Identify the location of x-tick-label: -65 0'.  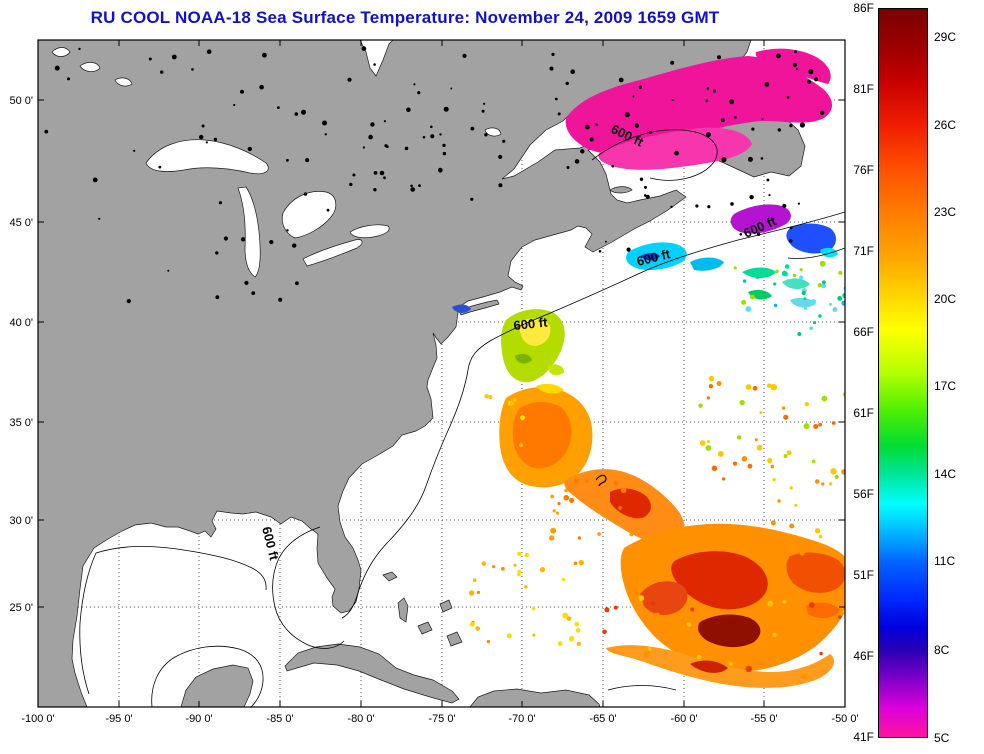
(602, 719).